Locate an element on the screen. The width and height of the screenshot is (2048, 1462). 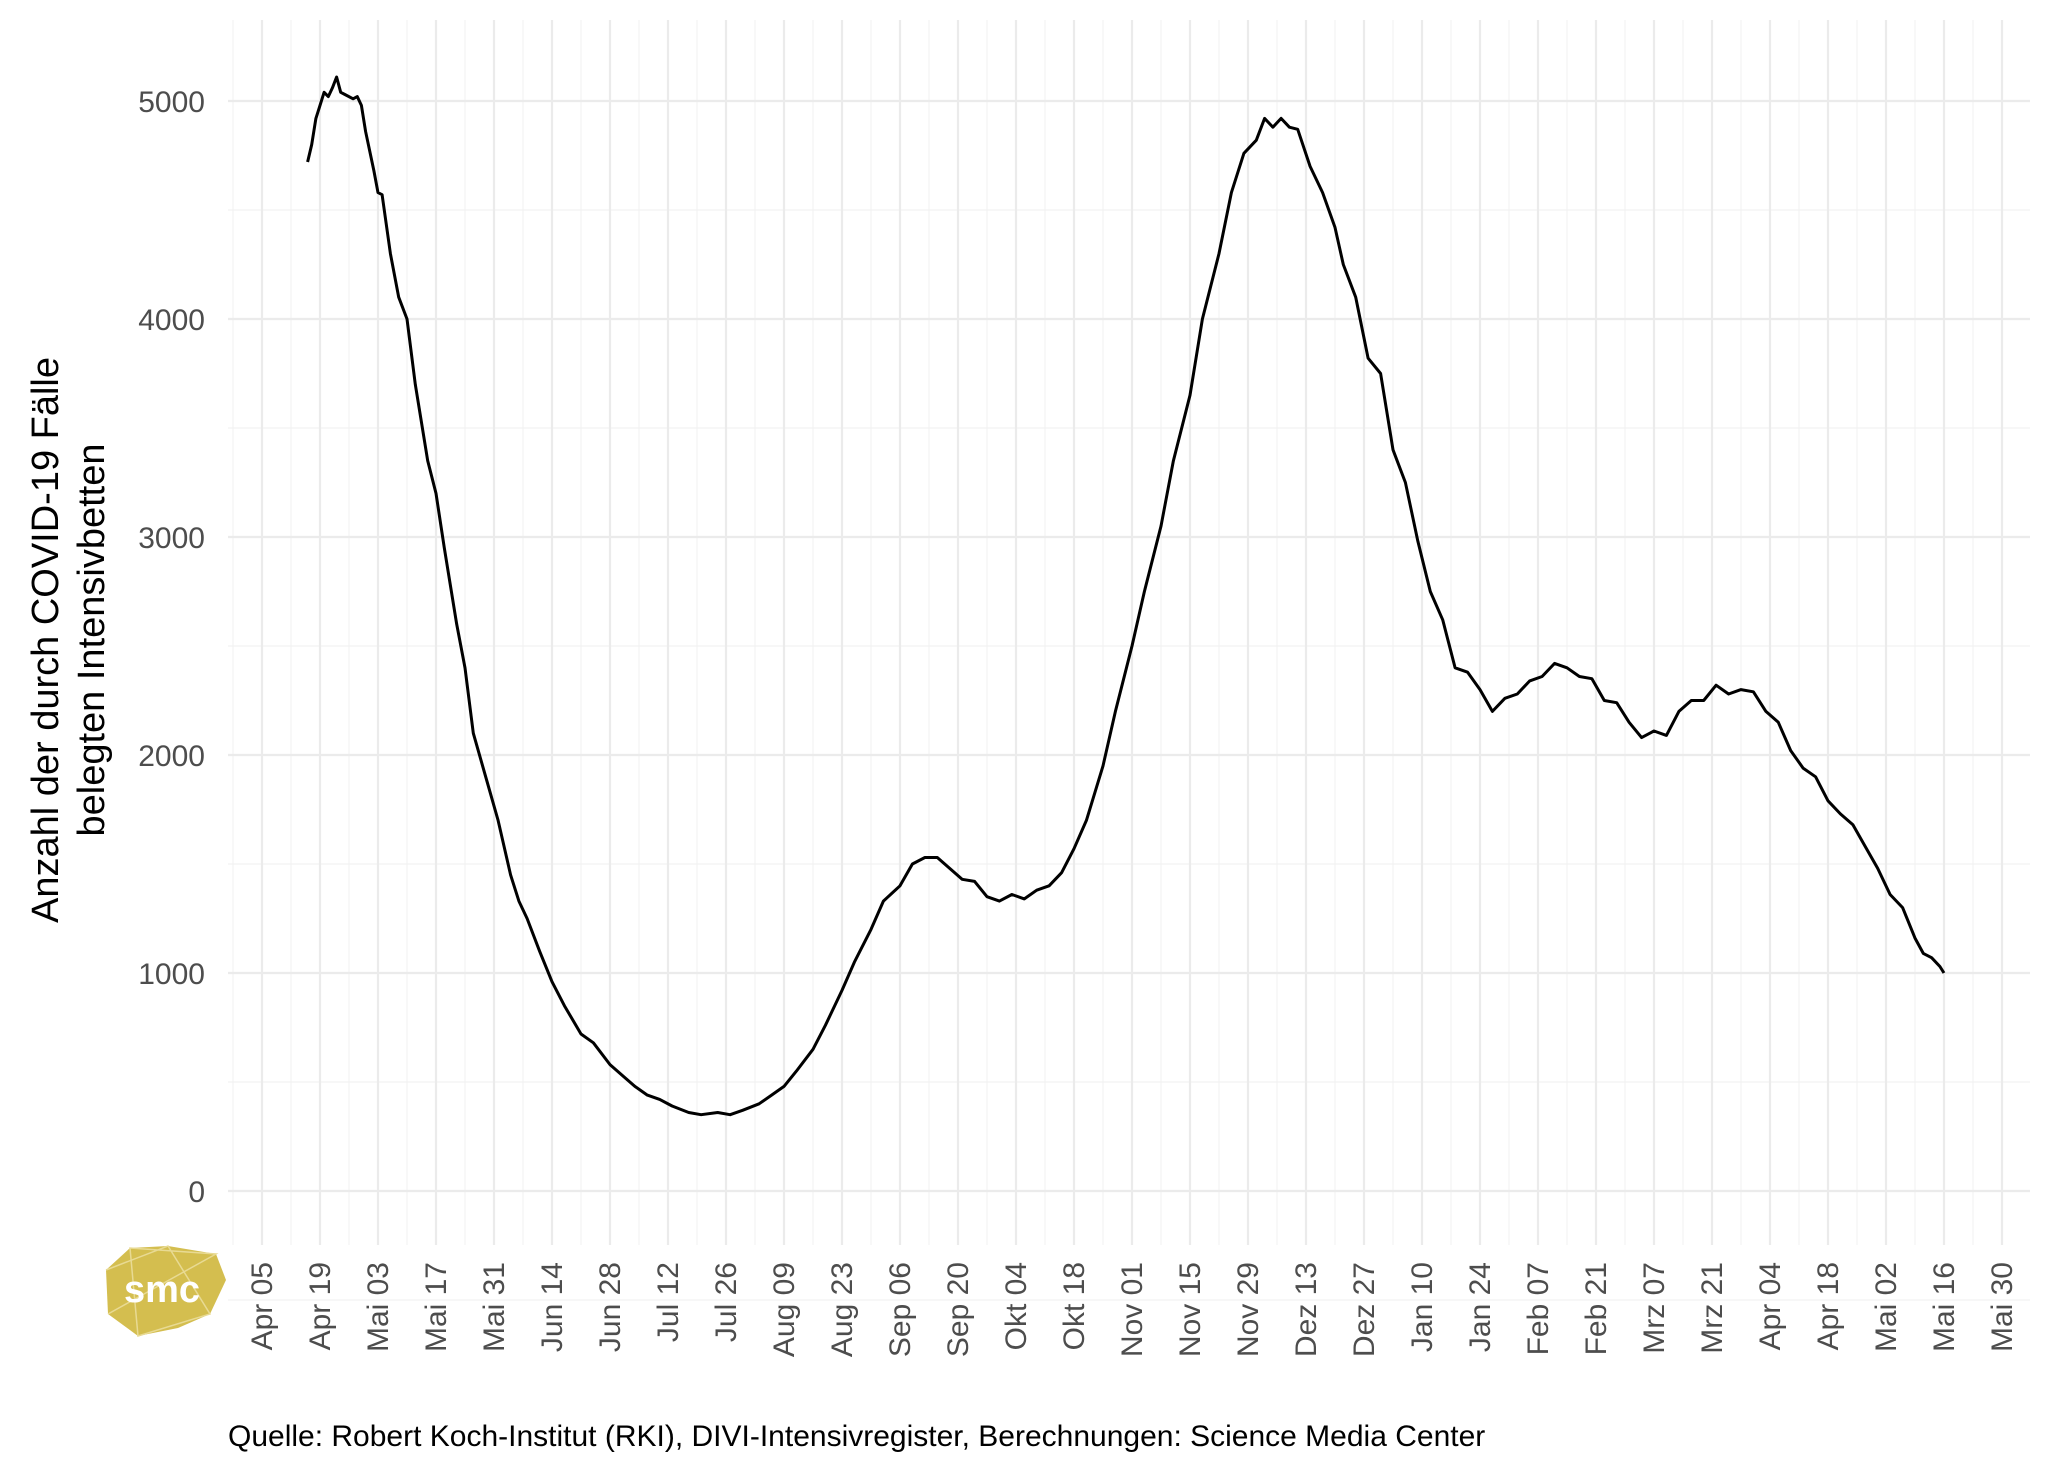
x-tick-label: Jun 14 is located at coordinates (552, 1307).